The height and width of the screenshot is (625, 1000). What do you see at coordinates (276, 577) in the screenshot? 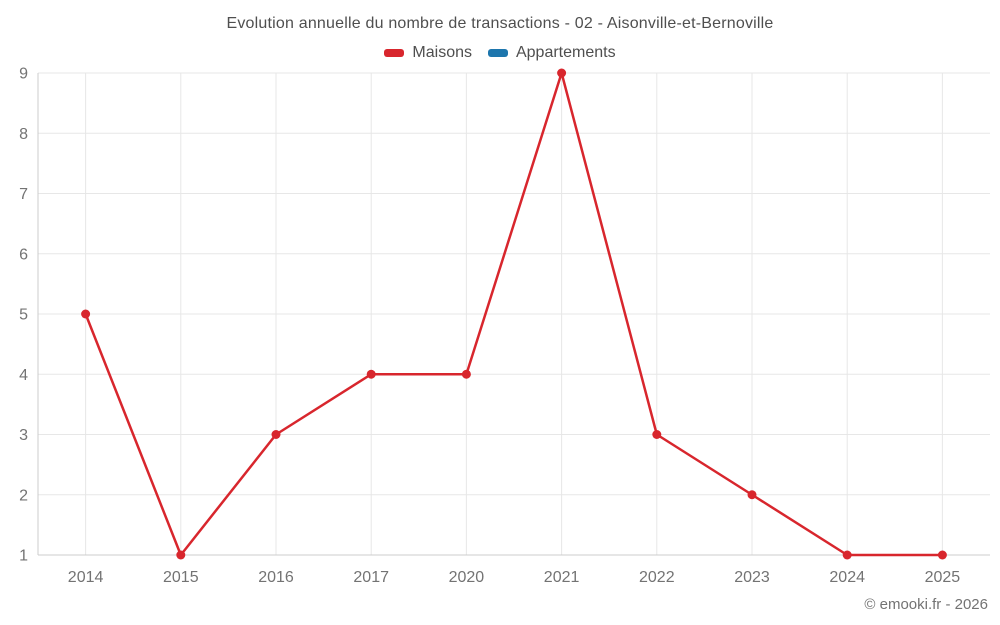
I see `x-tick-label: 2016` at bounding box center [276, 577].